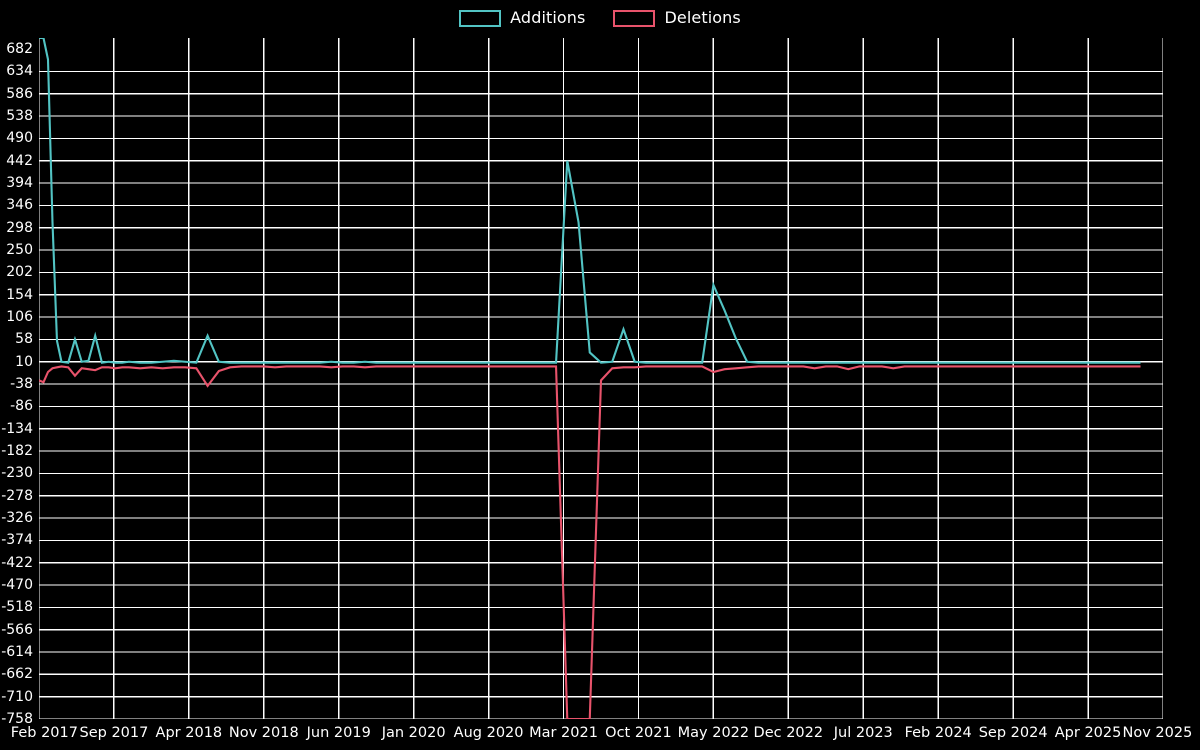 Image resolution: width=1200 pixels, height=750 pixels. I want to click on legend-entry-deletions: Deletions, so click(677, 17).